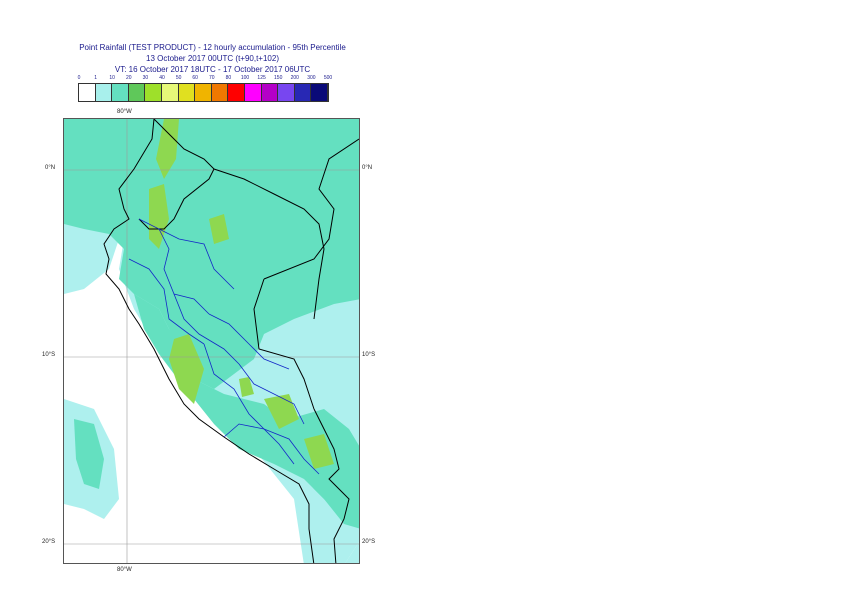 The height and width of the screenshot is (596, 842). Describe the element at coordinates (245, 78) in the screenshot. I see `legend-threshold-label: 100` at that location.